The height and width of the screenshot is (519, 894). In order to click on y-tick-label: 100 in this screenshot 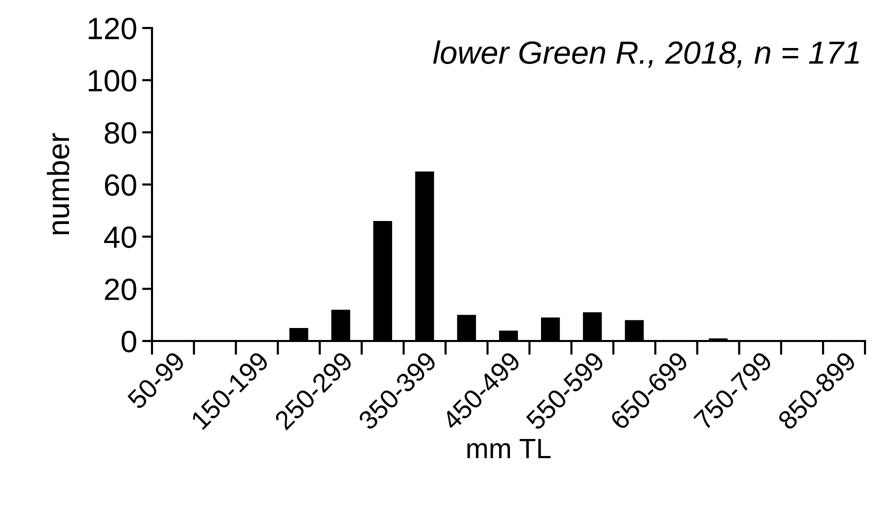, I will do `click(112, 81)`.